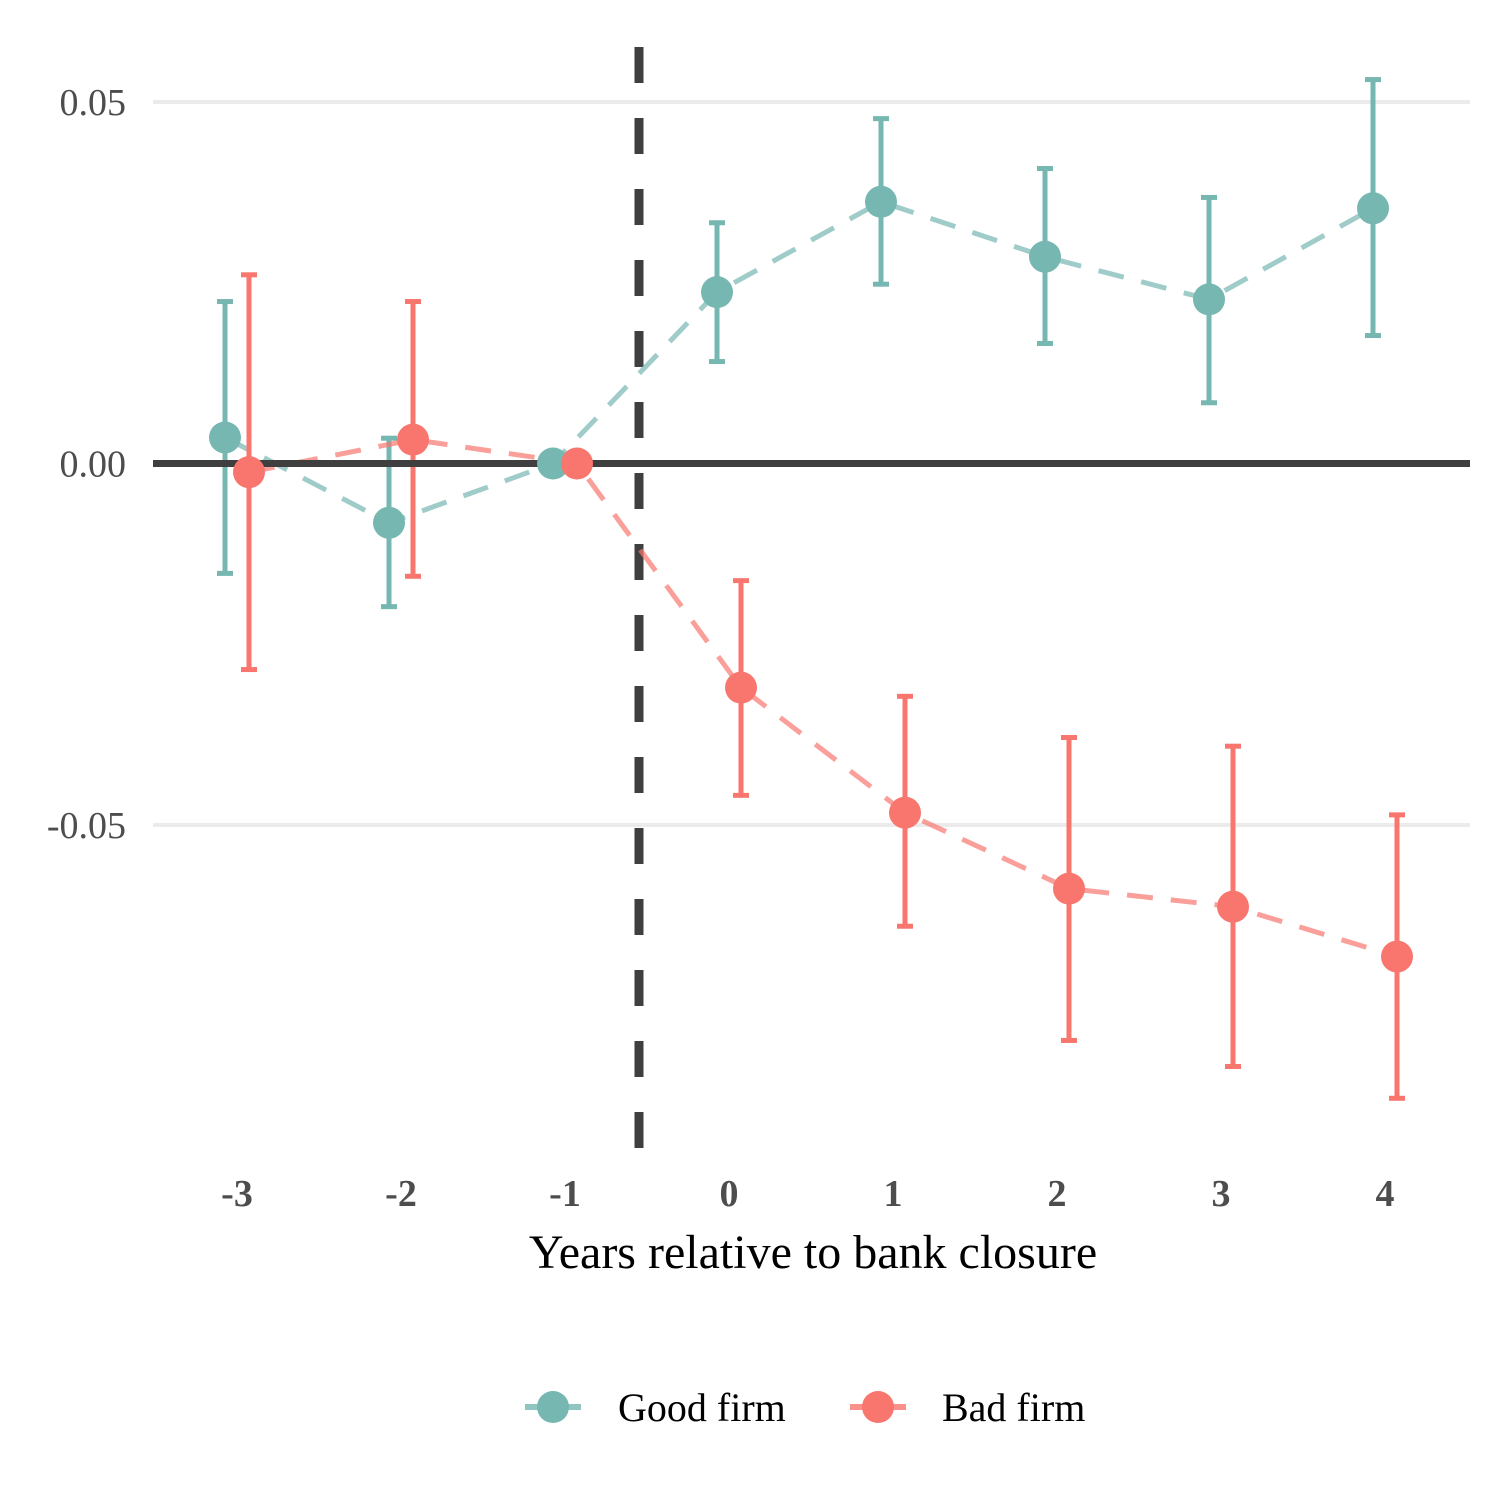  What do you see at coordinates (729, 1194) in the screenshot?
I see `x-tick-label: 0` at bounding box center [729, 1194].